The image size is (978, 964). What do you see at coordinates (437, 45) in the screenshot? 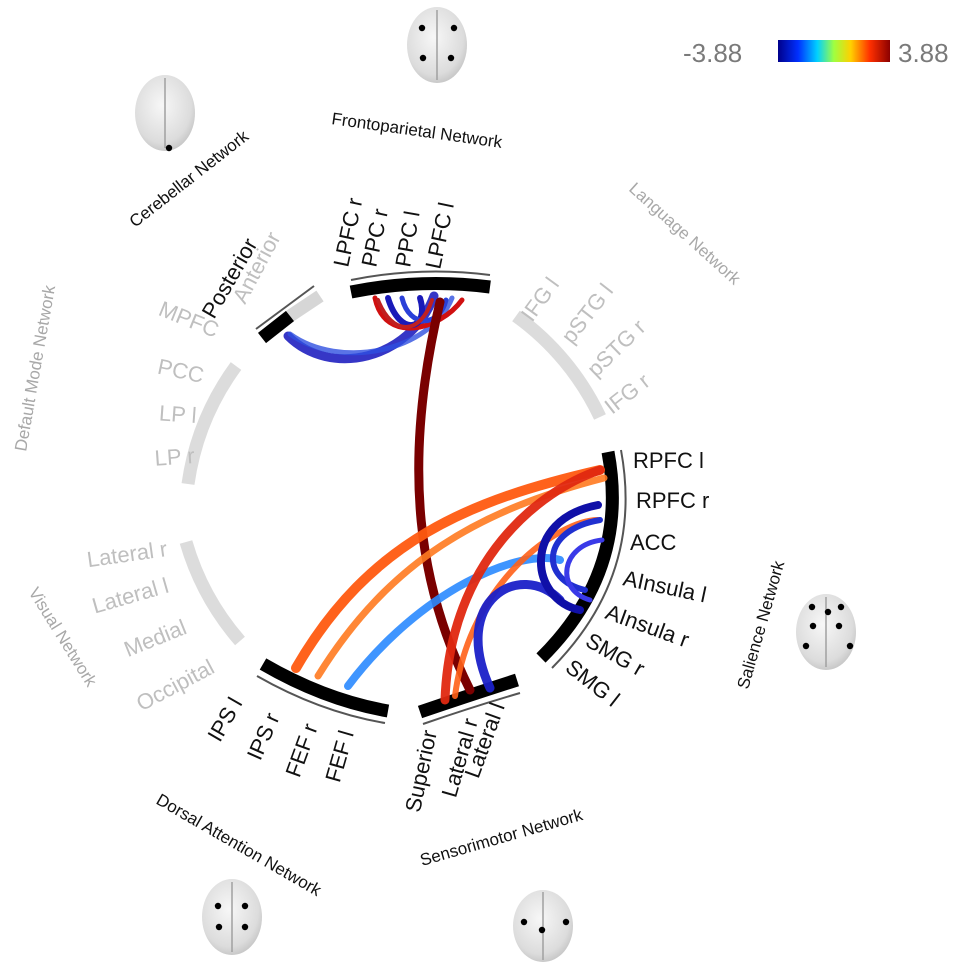
I see `brain-icon-frontoparietal` at bounding box center [437, 45].